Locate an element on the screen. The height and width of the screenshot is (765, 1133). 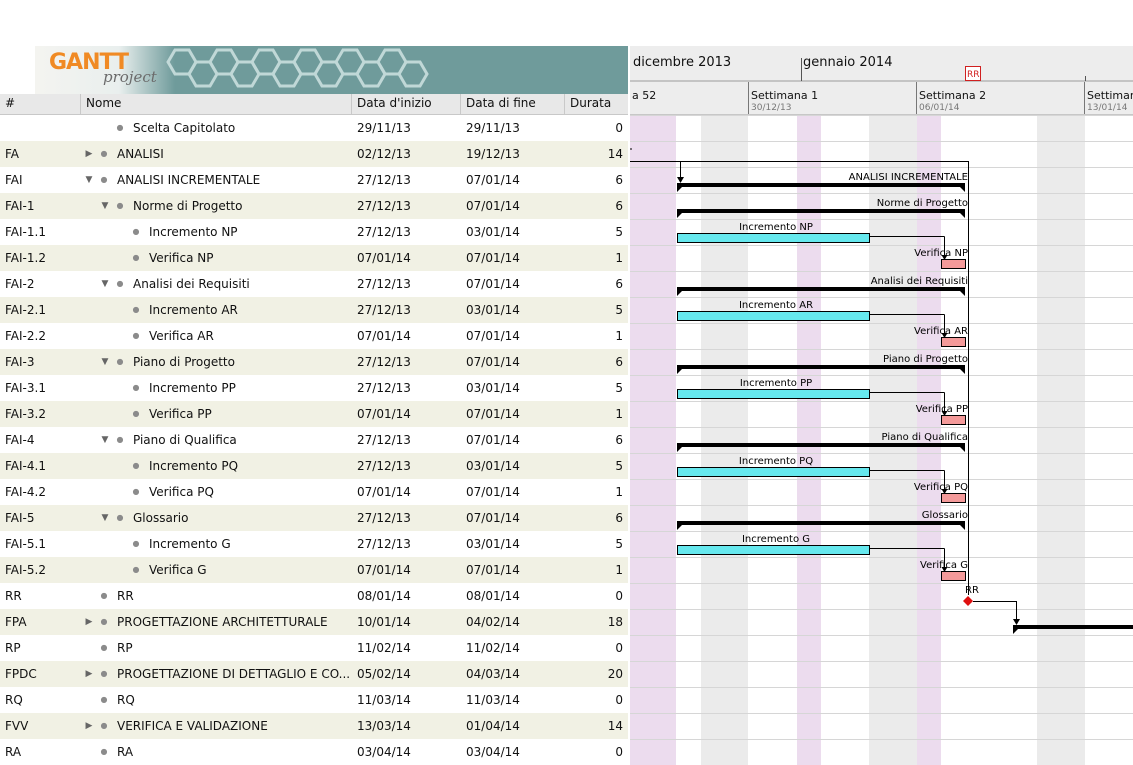
task-name: VERIFICA E VALIDAZIONE is located at coordinates (192, 726).